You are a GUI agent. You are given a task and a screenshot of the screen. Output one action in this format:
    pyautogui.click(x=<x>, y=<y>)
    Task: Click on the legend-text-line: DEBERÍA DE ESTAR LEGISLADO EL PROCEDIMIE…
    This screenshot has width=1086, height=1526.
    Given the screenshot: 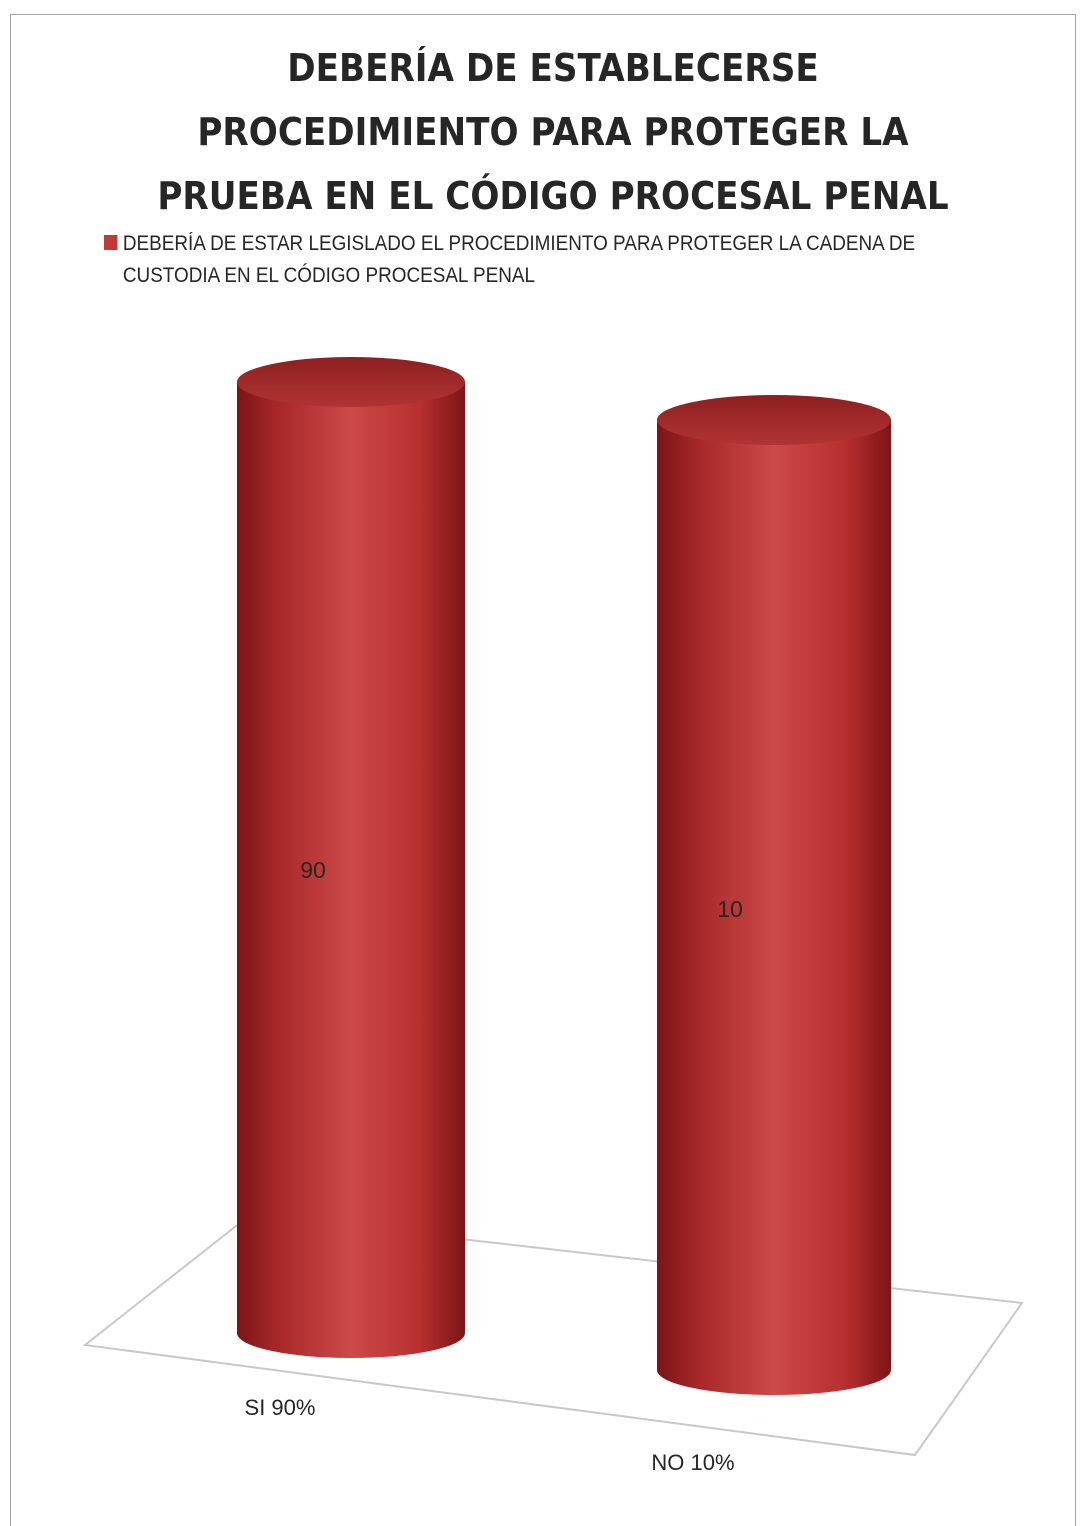 What is the action you would take?
    pyautogui.click(x=519, y=243)
    